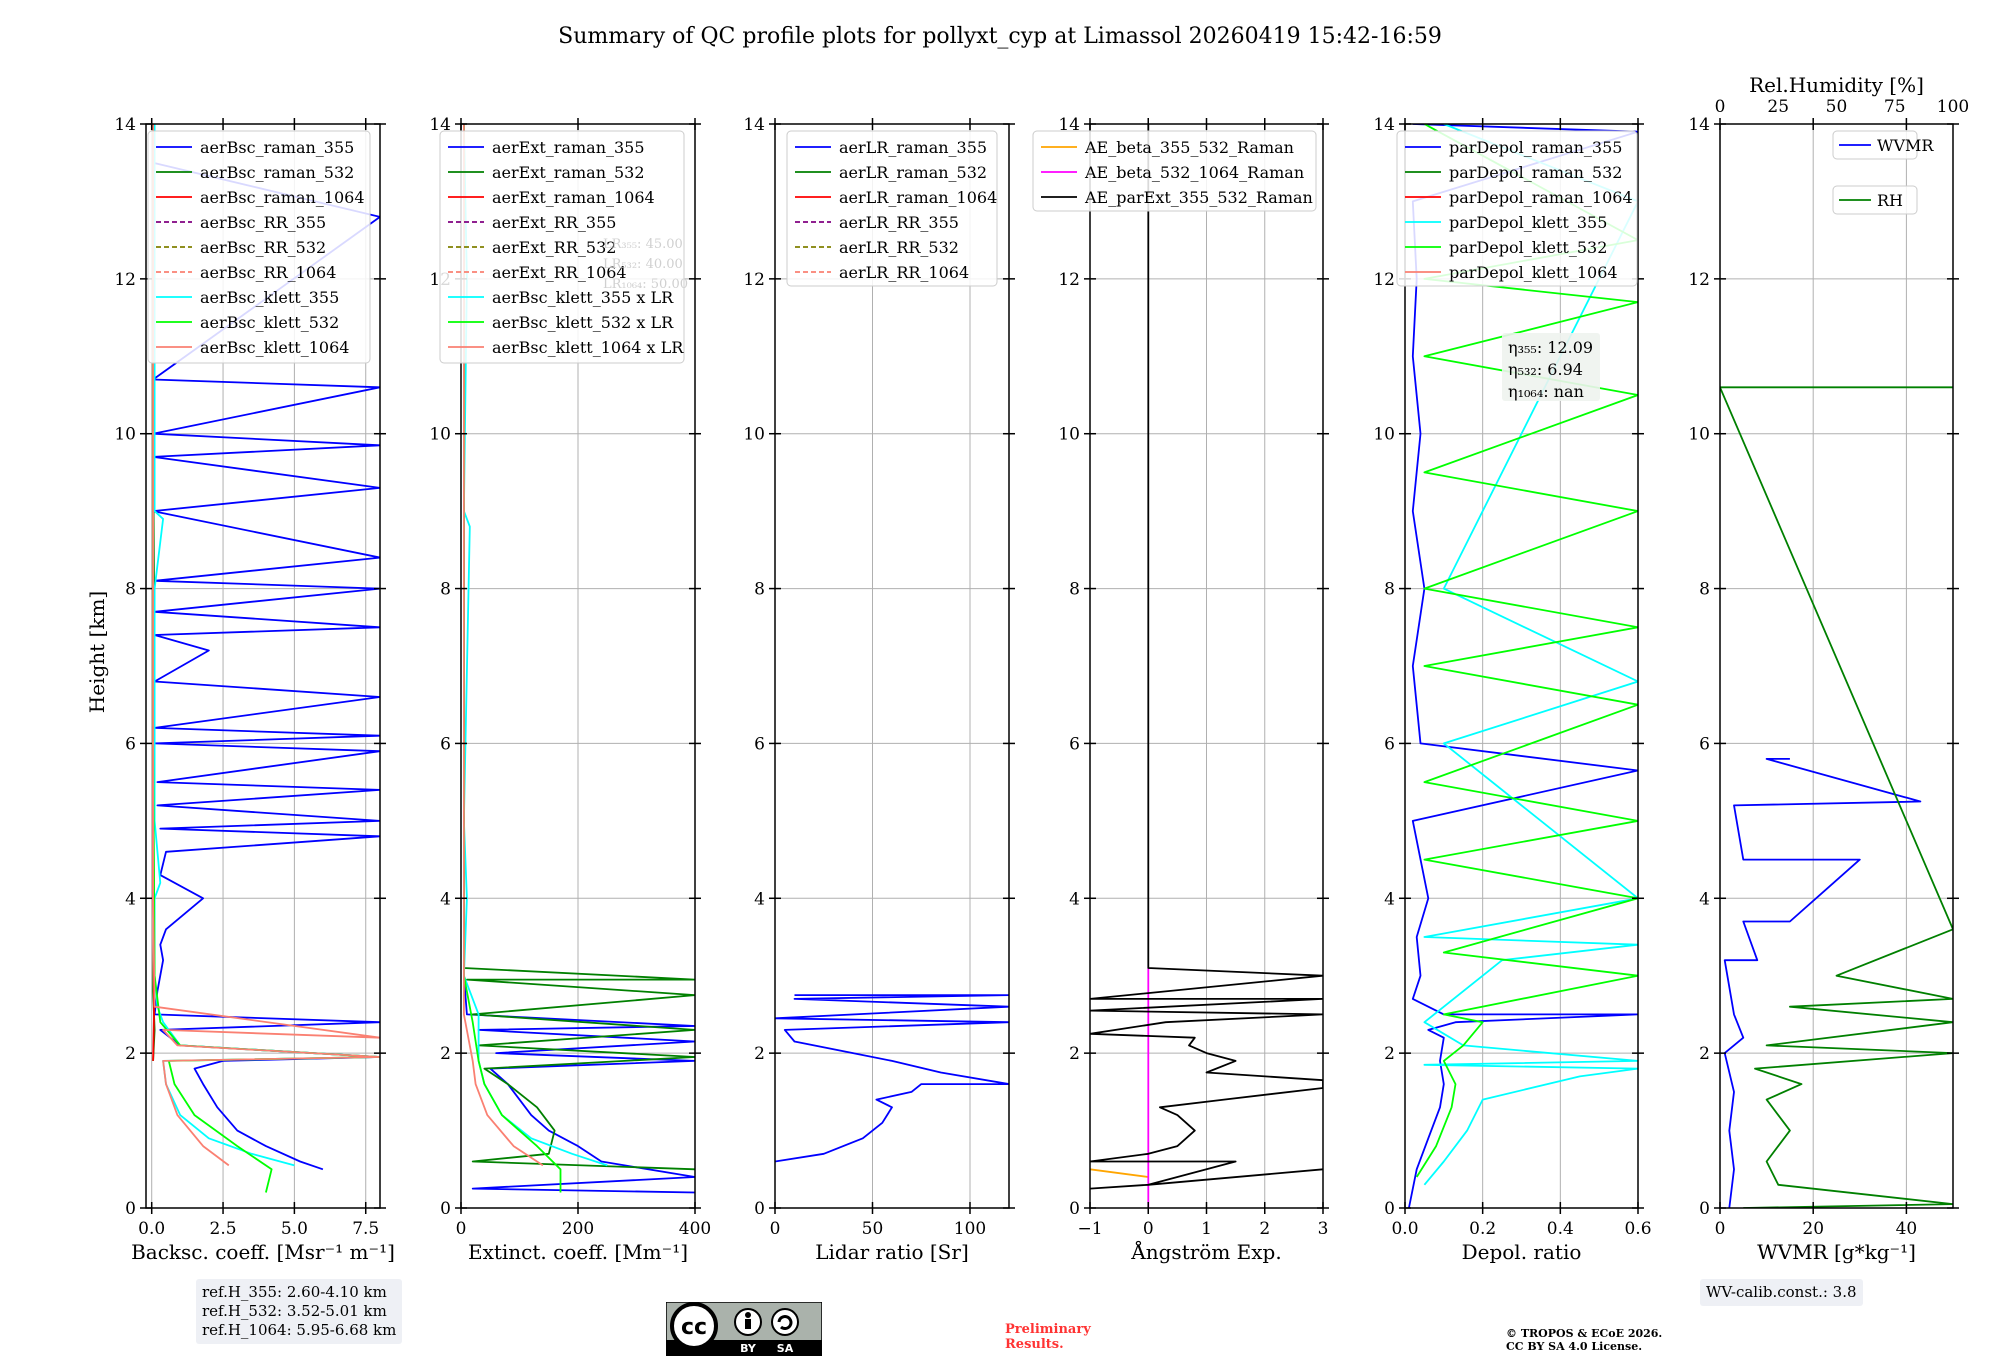 Image resolution: width=2000 pixels, height=1360 pixels. What do you see at coordinates (1836, 85) in the screenshot?
I see `top-x-axis-label: Rel.Humidity [%]` at bounding box center [1836, 85].